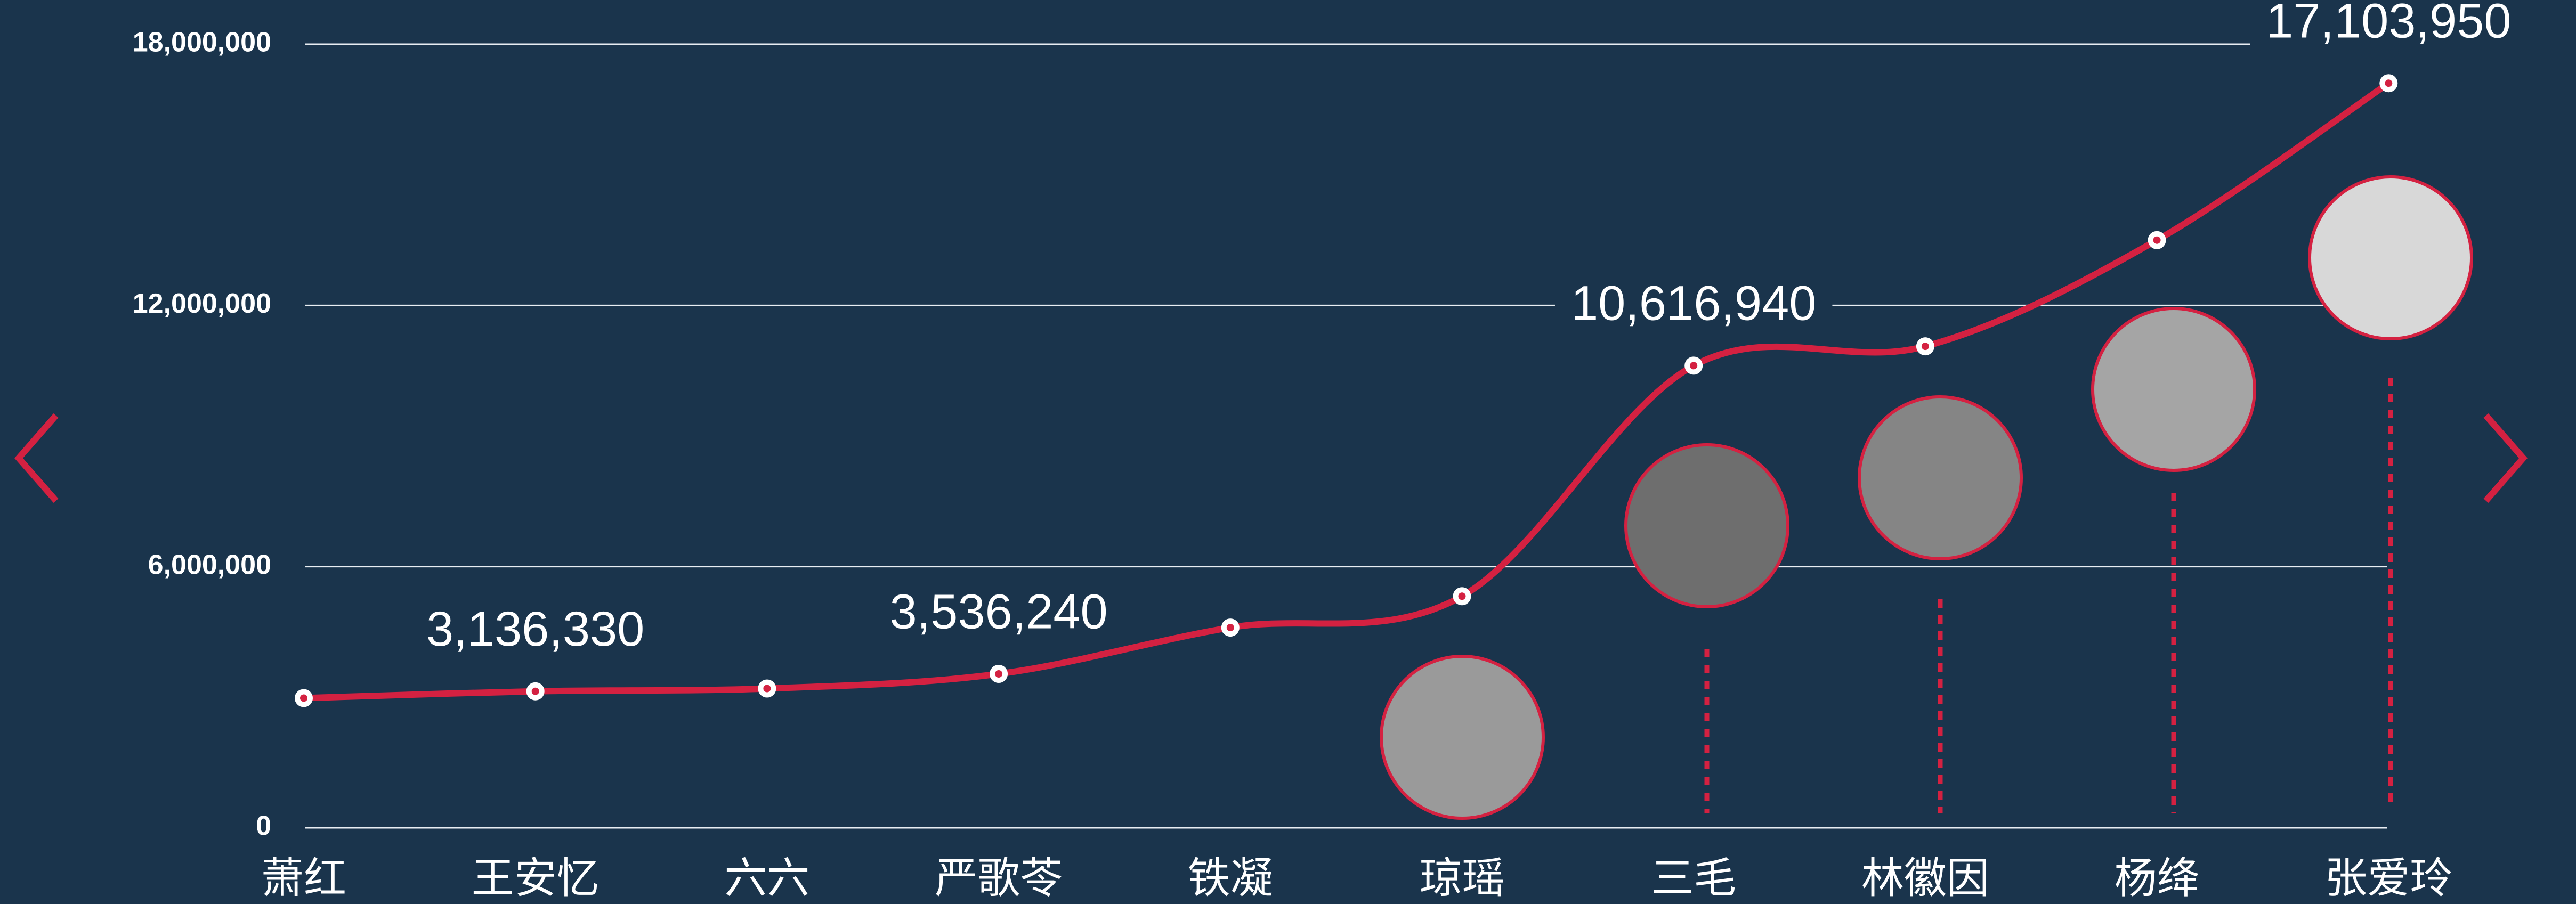  Describe the element at coordinates (209, 564) in the screenshot. I see `y-tick-label: 6,000,000` at that location.